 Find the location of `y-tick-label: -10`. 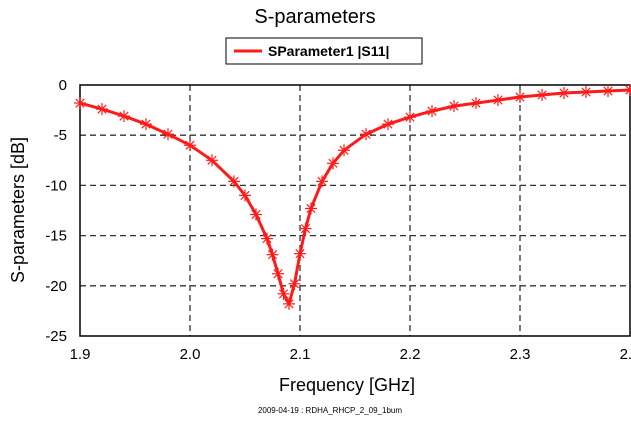

y-tick-label: -10 is located at coordinates (56, 185).